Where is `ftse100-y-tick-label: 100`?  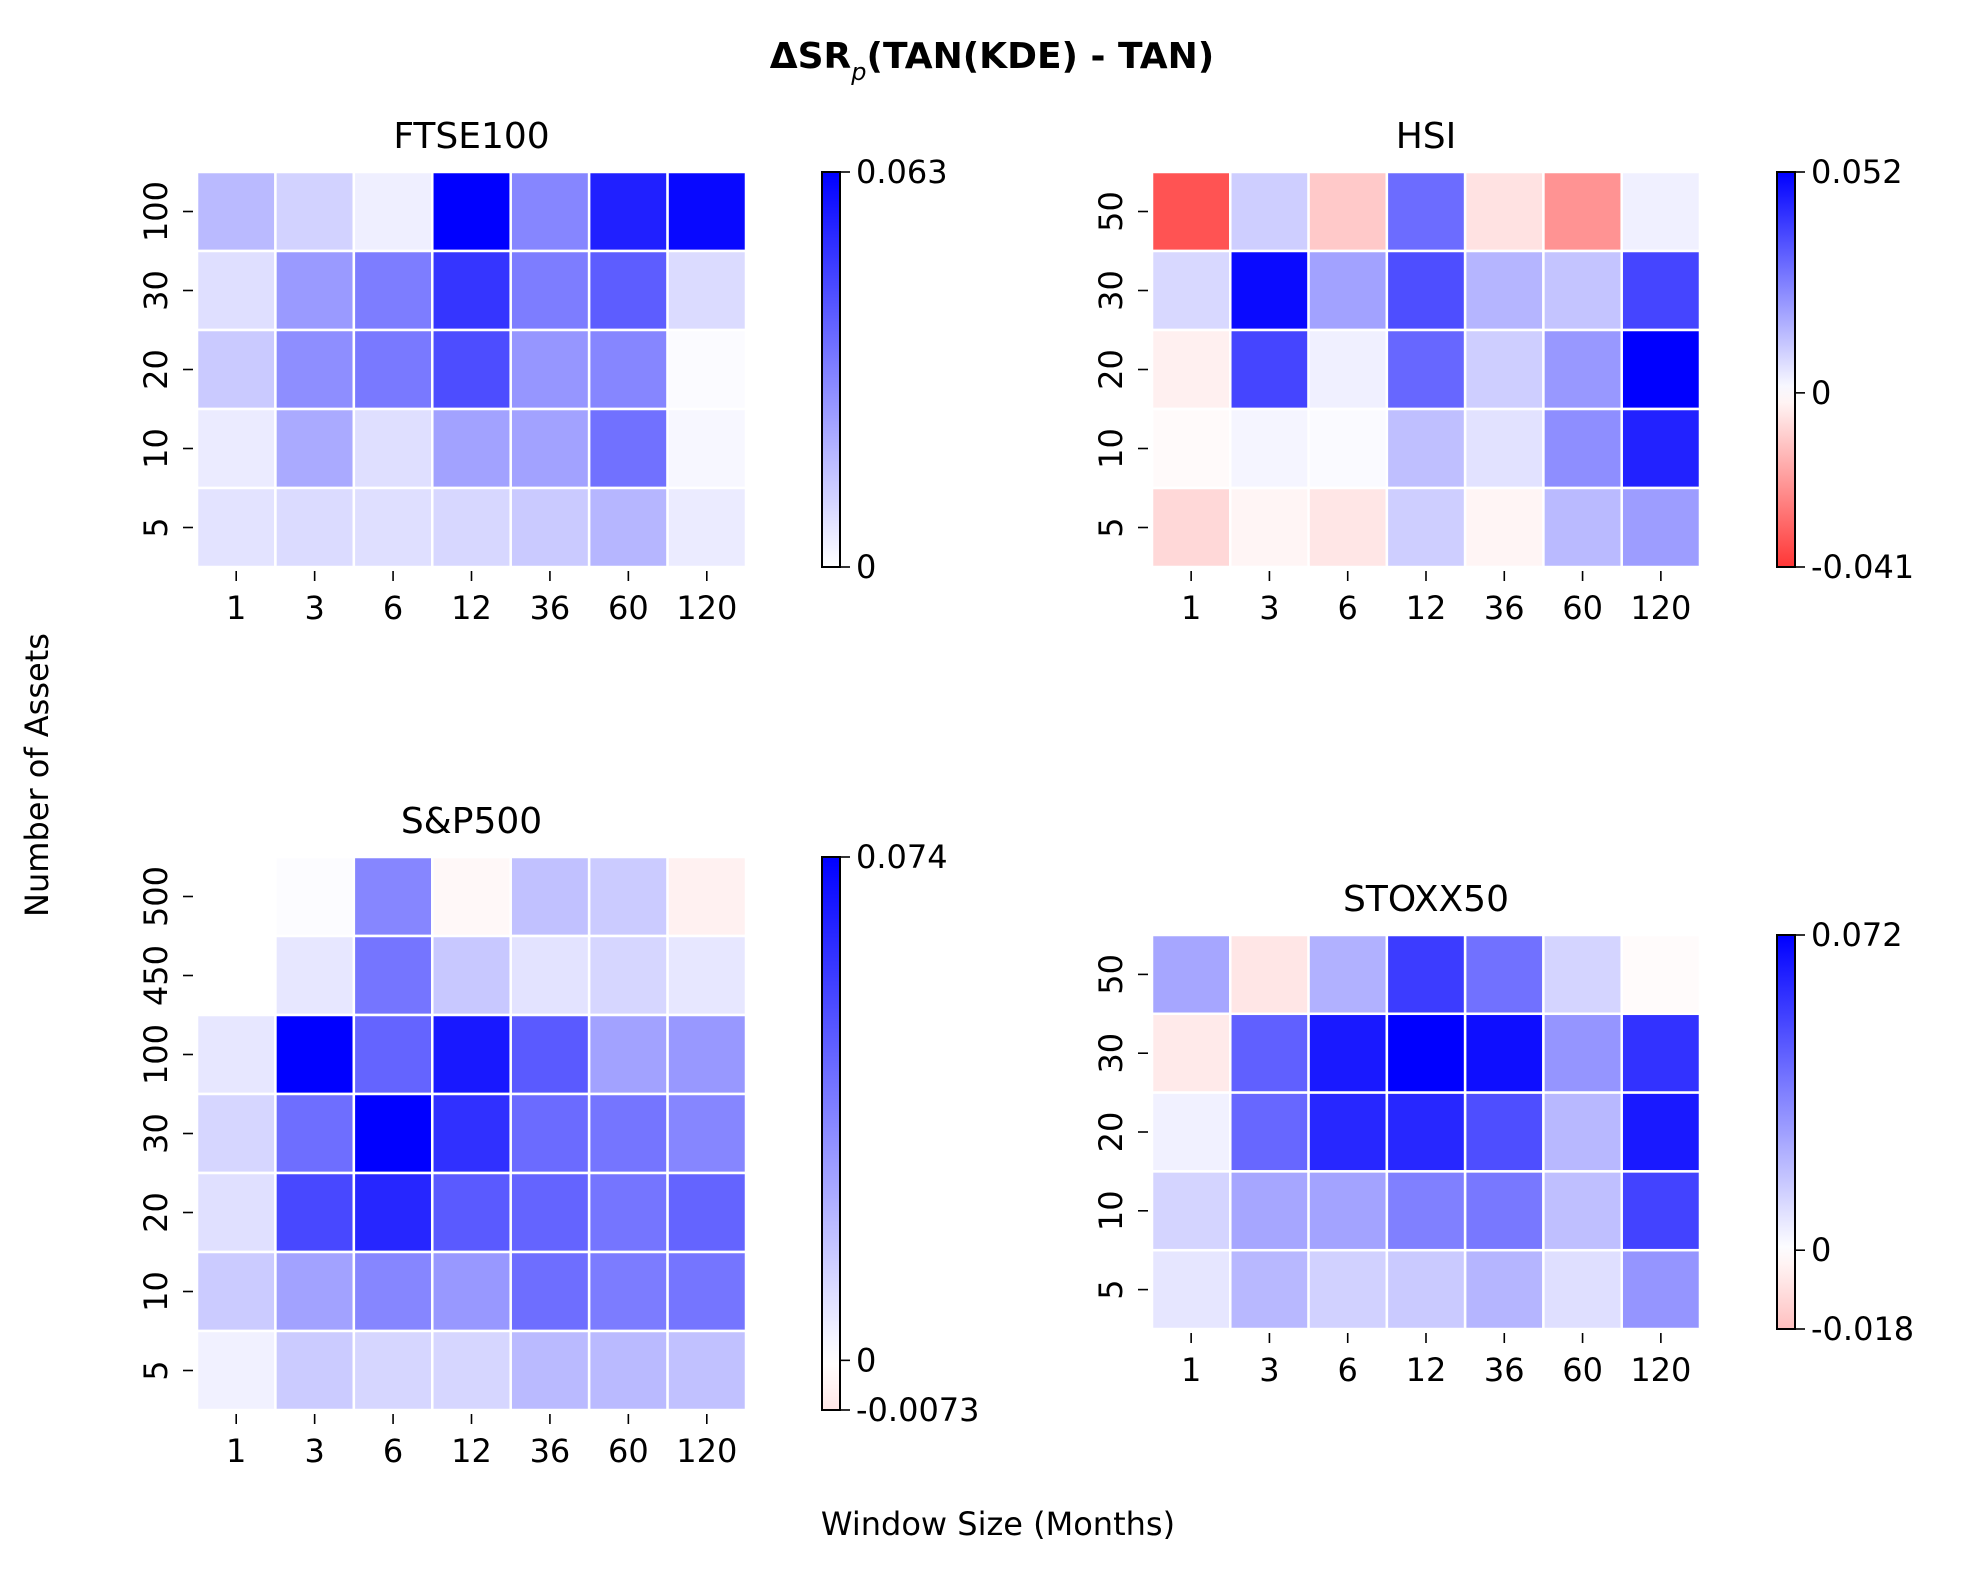 ftse100-y-tick-label: 100 is located at coordinates (156, 211).